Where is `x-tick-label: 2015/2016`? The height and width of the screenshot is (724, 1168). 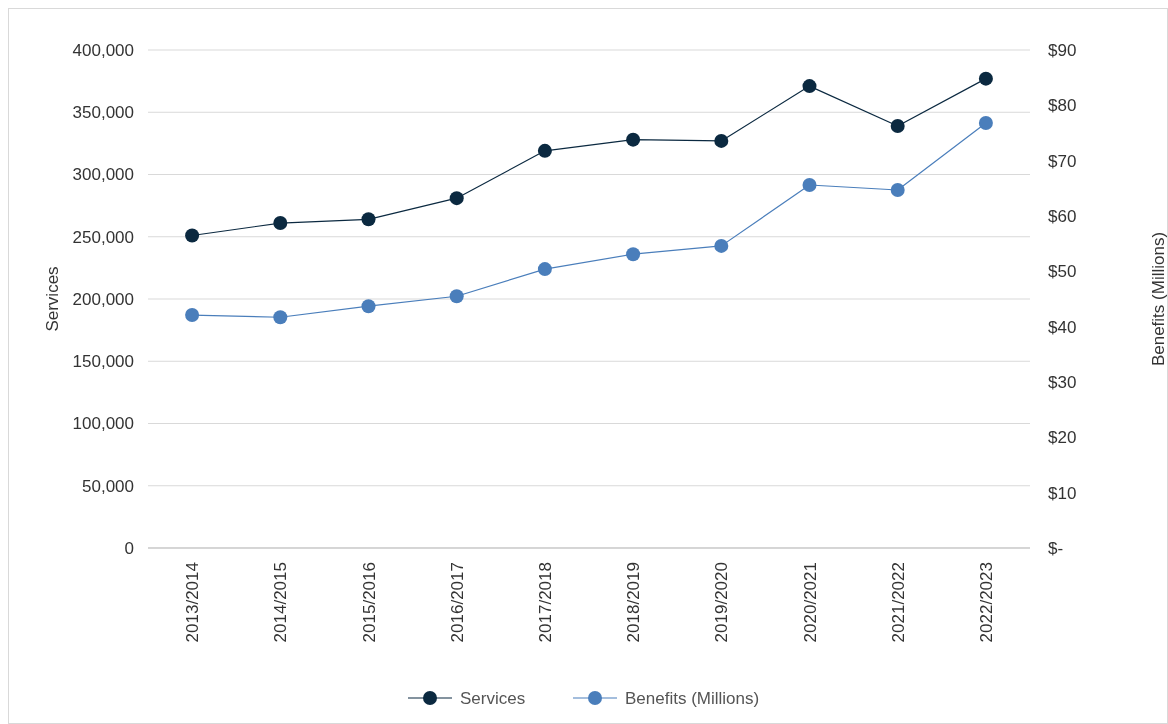
x-tick-label: 2015/2016 is located at coordinates (369, 602).